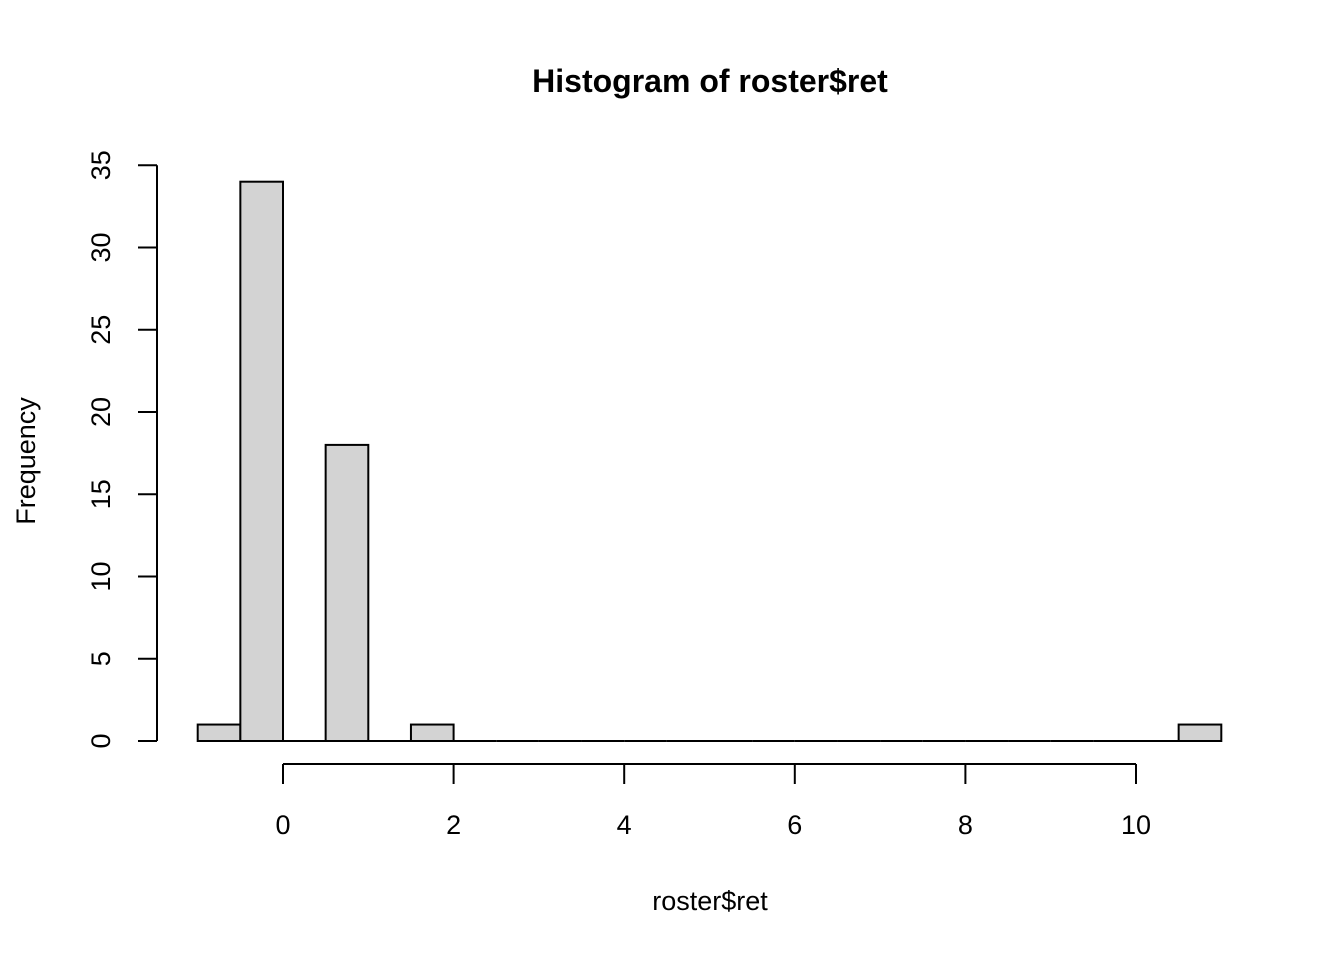 The width and height of the screenshot is (1344, 960). What do you see at coordinates (101, 412) in the screenshot?
I see `y-tick-label: 20` at bounding box center [101, 412].